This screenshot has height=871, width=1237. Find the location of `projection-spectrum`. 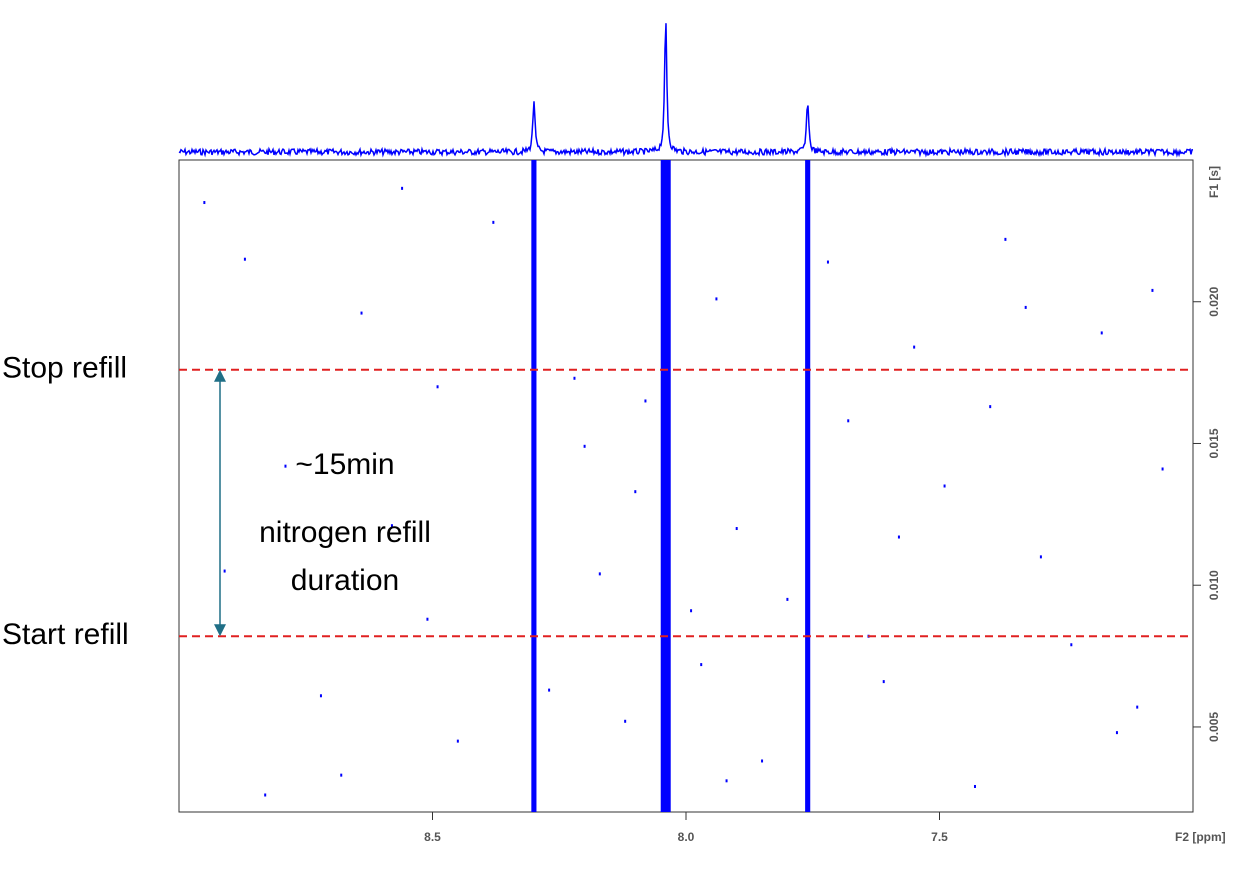

projection-spectrum is located at coordinates (686, 90).